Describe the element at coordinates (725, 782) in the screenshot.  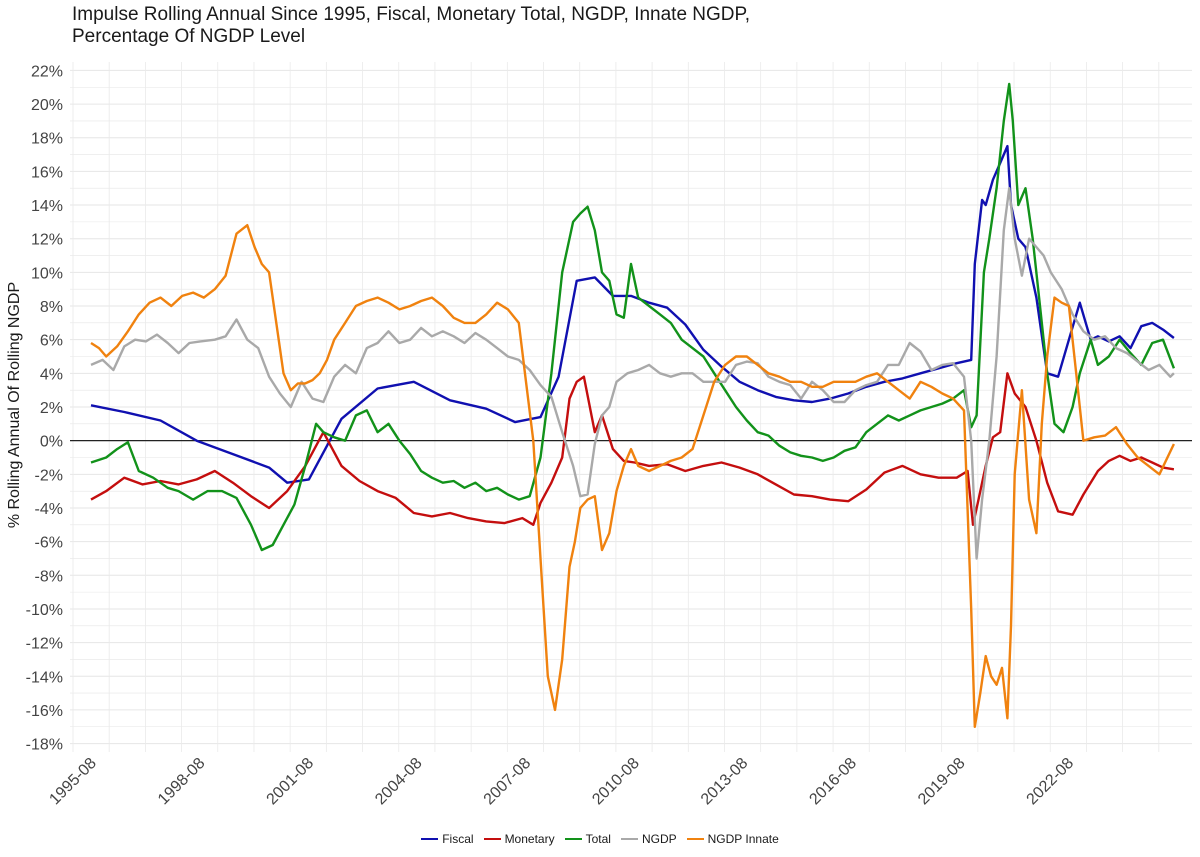
I see `x-tick-label: 2013-08` at that location.